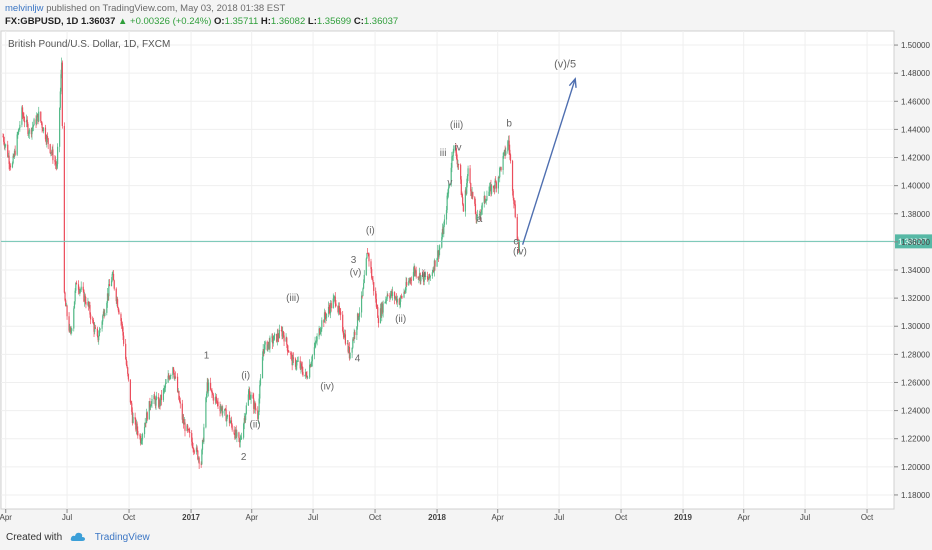  What do you see at coordinates (356, 273) in the screenshot?
I see `wave-label: (v)` at bounding box center [356, 273].